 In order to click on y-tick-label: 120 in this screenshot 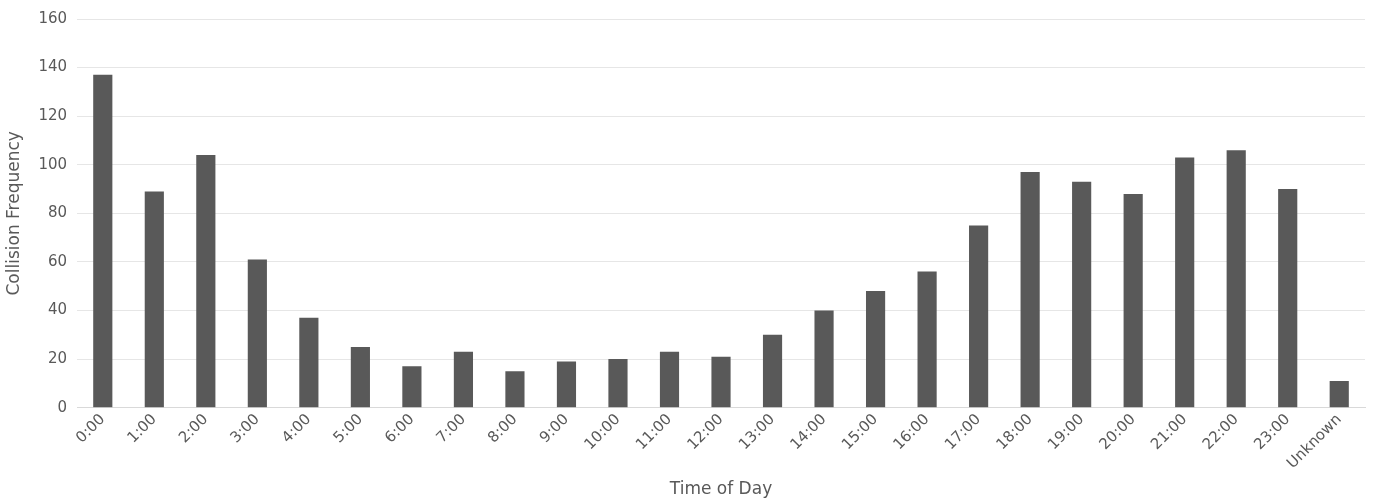, I will do `click(53, 115)`.